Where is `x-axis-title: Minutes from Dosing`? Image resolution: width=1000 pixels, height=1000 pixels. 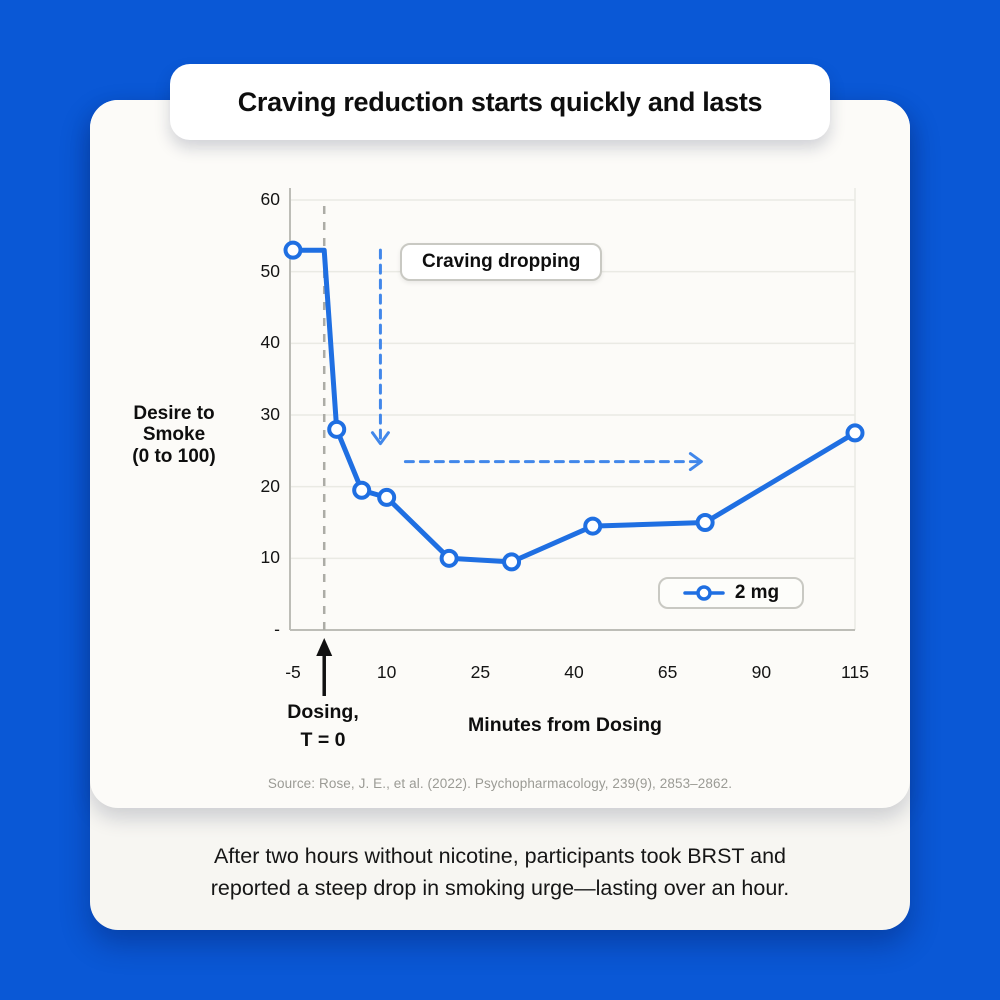
x-axis-title: Minutes from Dosing is located at coordinates (565, 725).